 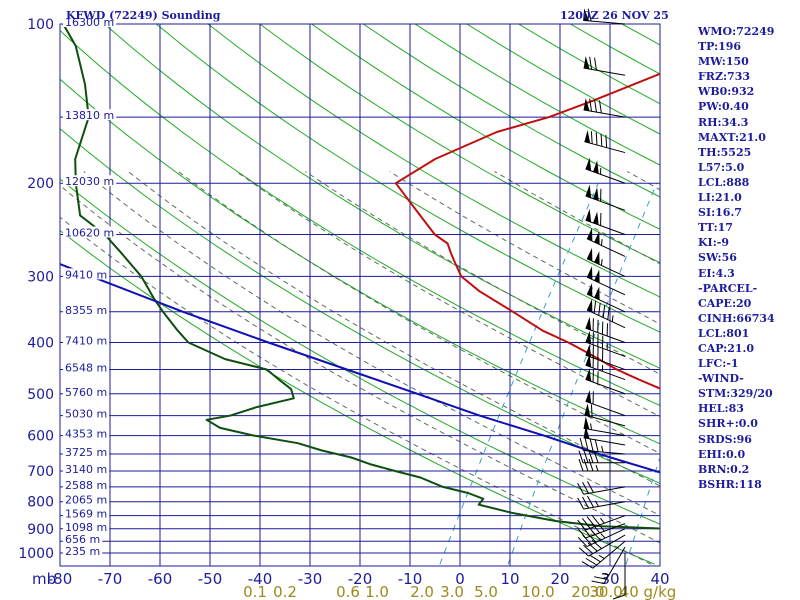 I want to click on index-line: LI:21.0, so click(x=720, y=198).